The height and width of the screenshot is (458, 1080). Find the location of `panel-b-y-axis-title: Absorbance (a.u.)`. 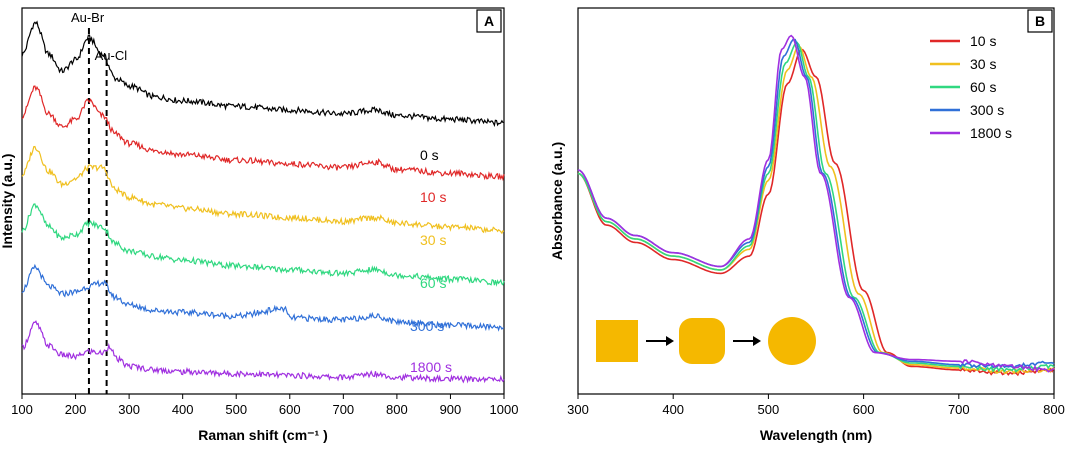

panel-b-y-axis-title: Absorbance (a.u.) is located at coordinates (557, 201).